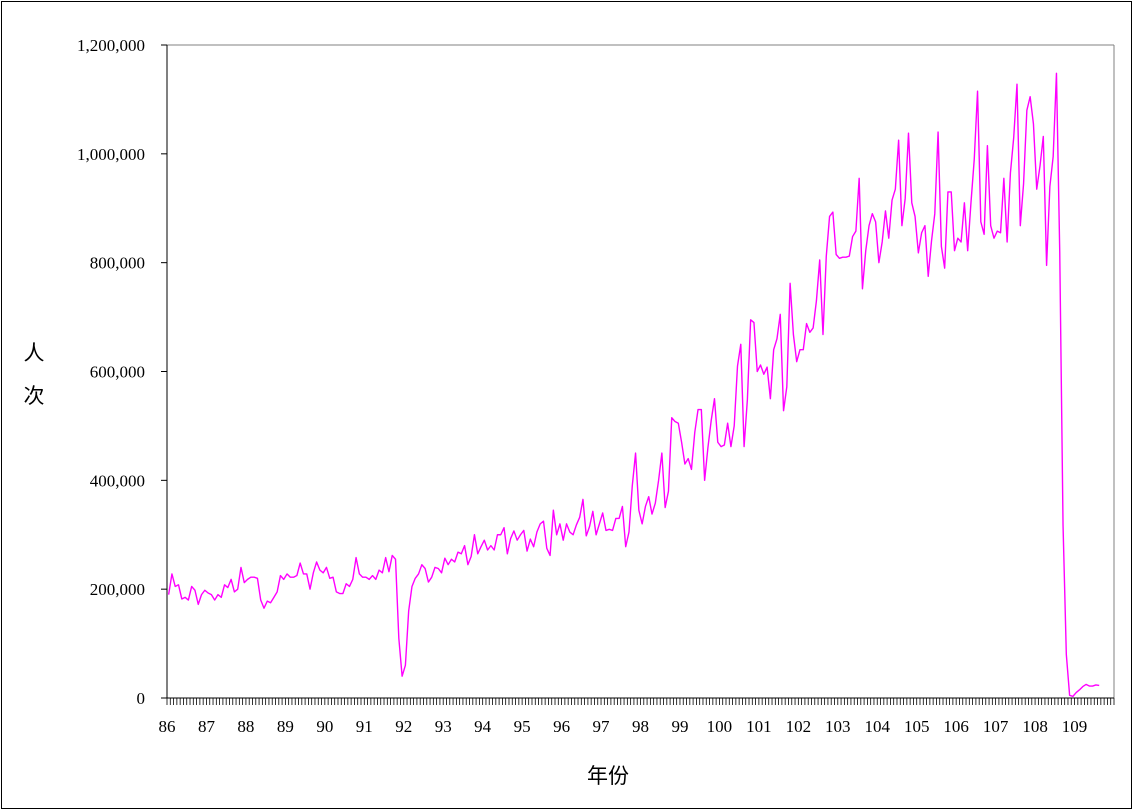  Describe the element at coordinates (608, 776) in the screenshot. I see `x-axis-title: 年份` at that location.